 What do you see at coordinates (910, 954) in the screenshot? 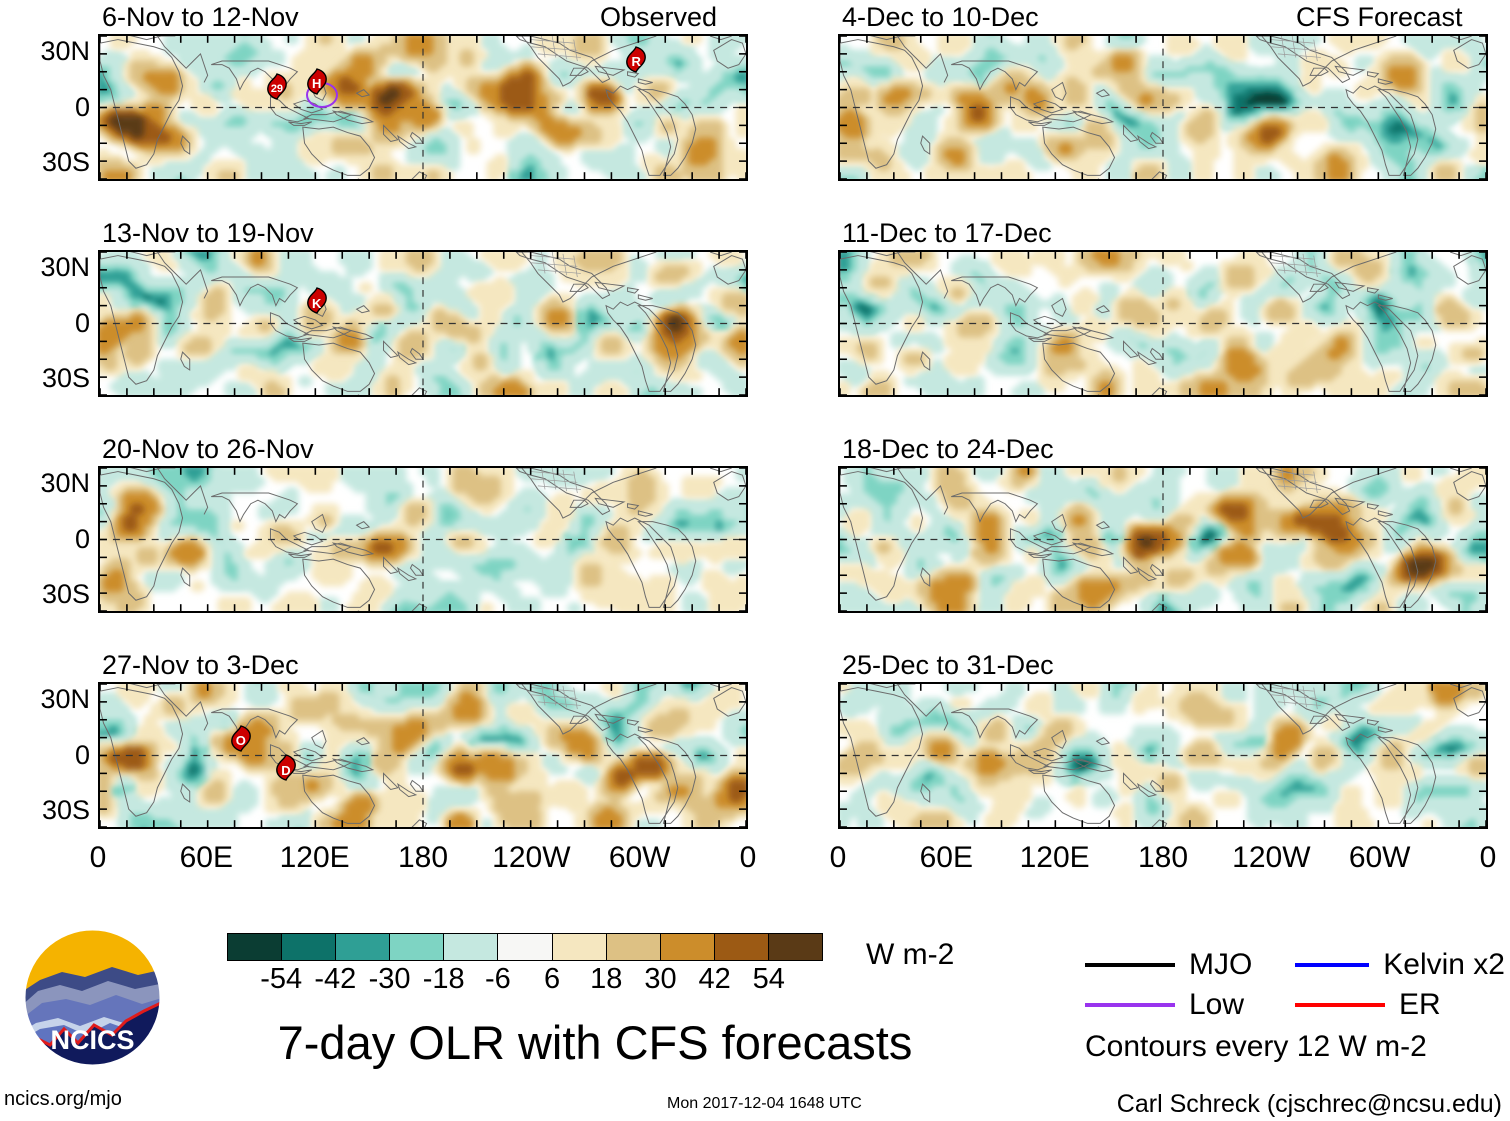
I see `colorbar-units-label: W m-2` at bounding box center [910, 954].